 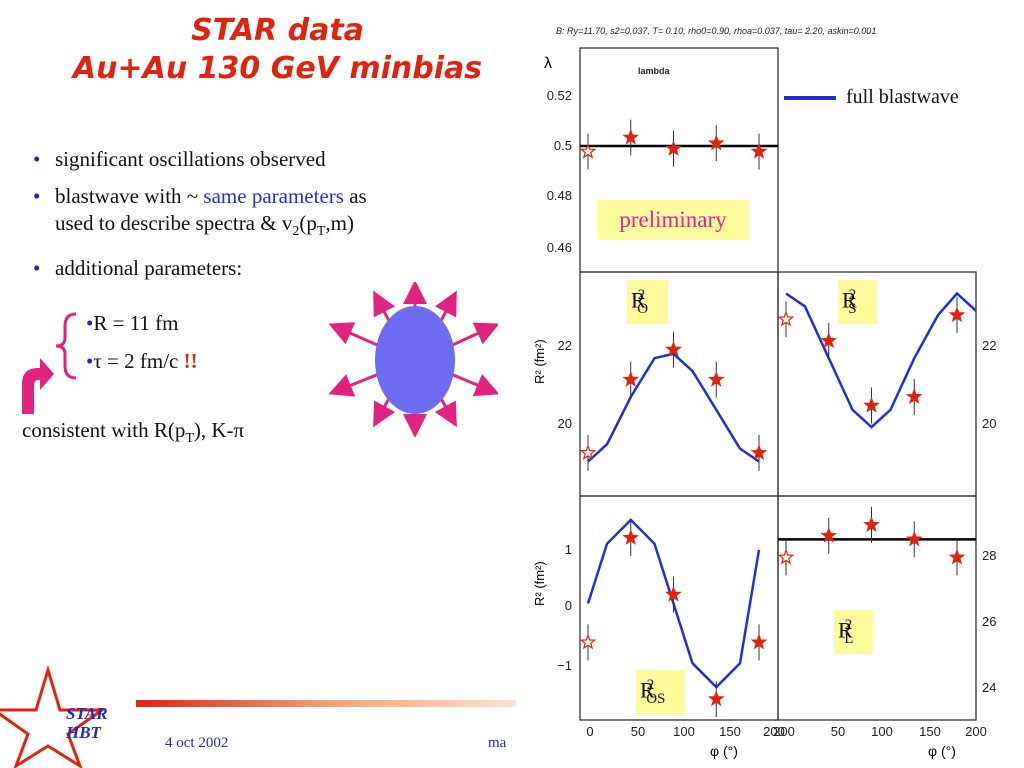 What do you see at coordinates (852, 308) in the screenshot?
I see `label-sub: S` at bounding box center [852, 308].